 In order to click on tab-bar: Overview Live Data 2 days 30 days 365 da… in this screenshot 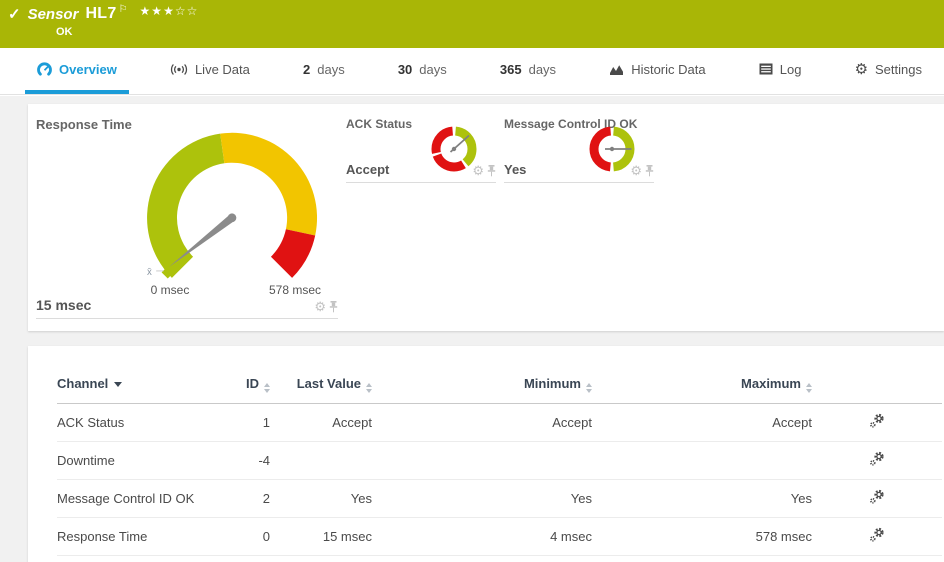, I will do `click(472, 71)`.